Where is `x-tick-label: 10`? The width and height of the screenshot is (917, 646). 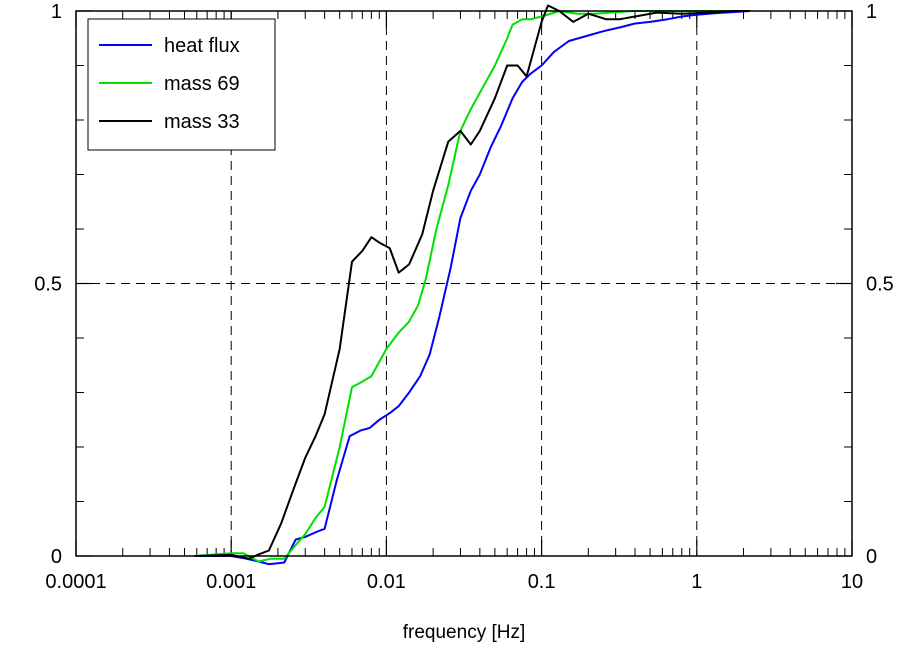 x-tick-label: 10 is located at coordinates (852, 582).